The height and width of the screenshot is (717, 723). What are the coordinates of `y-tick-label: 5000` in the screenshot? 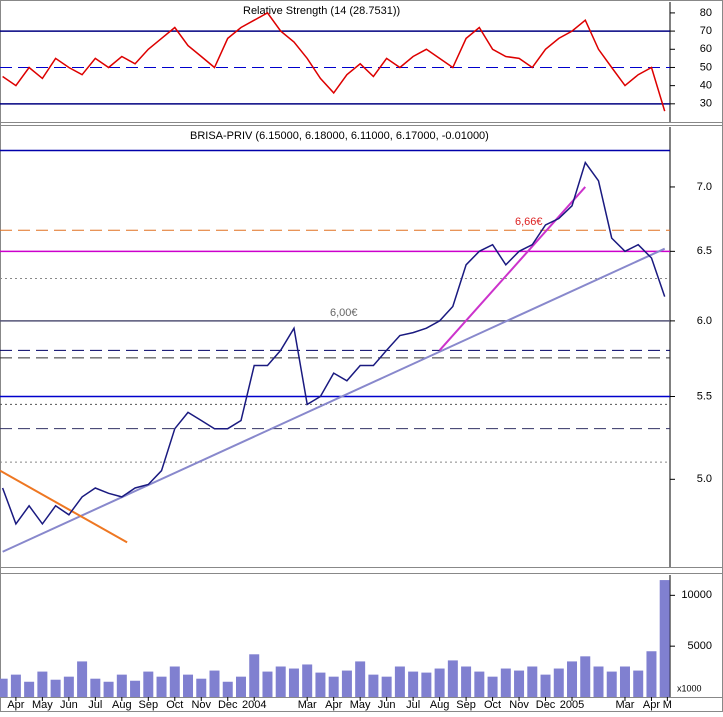 It's located at (700, 646).